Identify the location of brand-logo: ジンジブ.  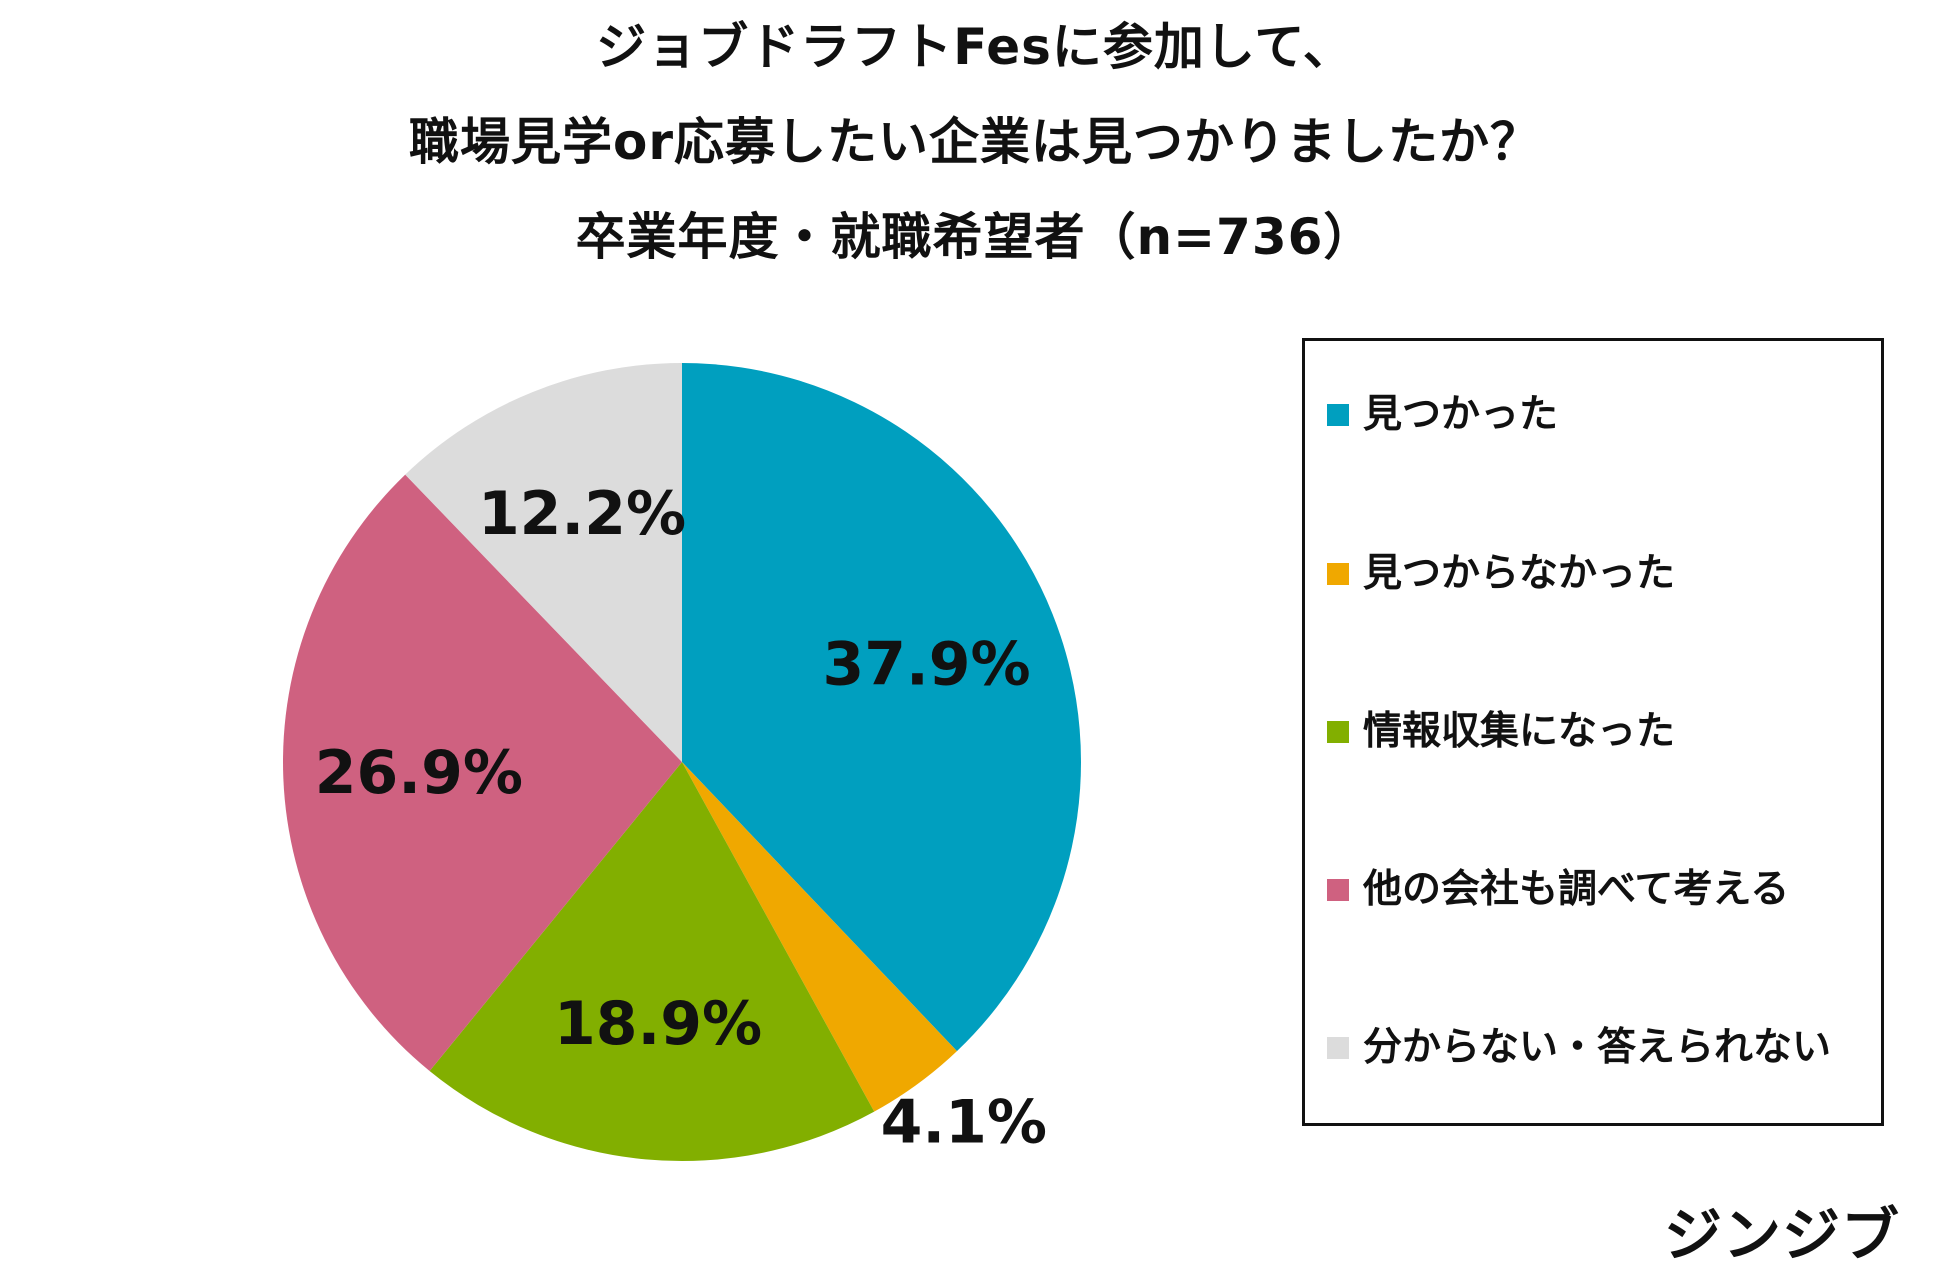
(1781, 1235).